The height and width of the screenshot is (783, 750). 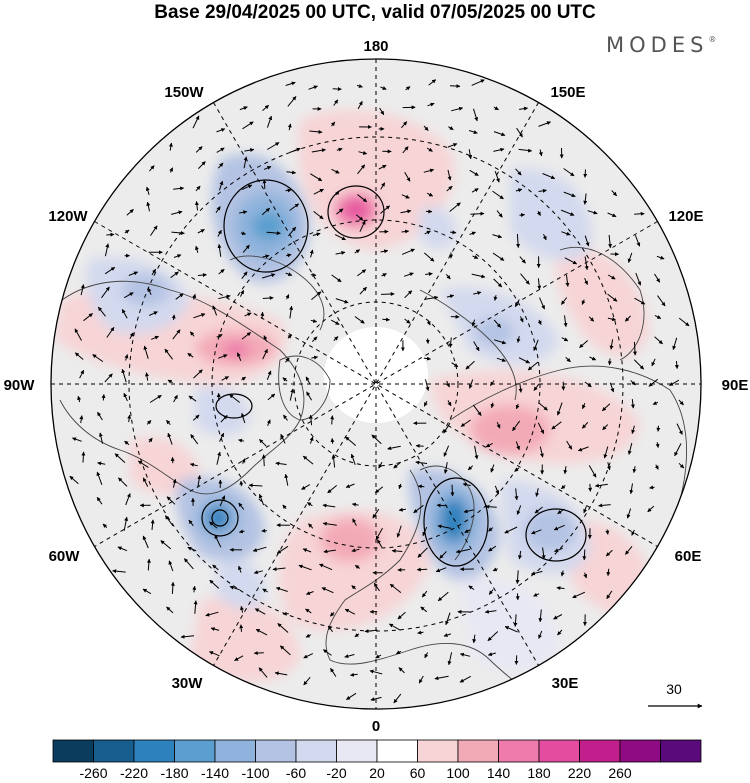 What do you see at coordinates (296, 773) in the screenshot?
I see `colorbar-tick-label: -60` at bounding box center [296, 773].